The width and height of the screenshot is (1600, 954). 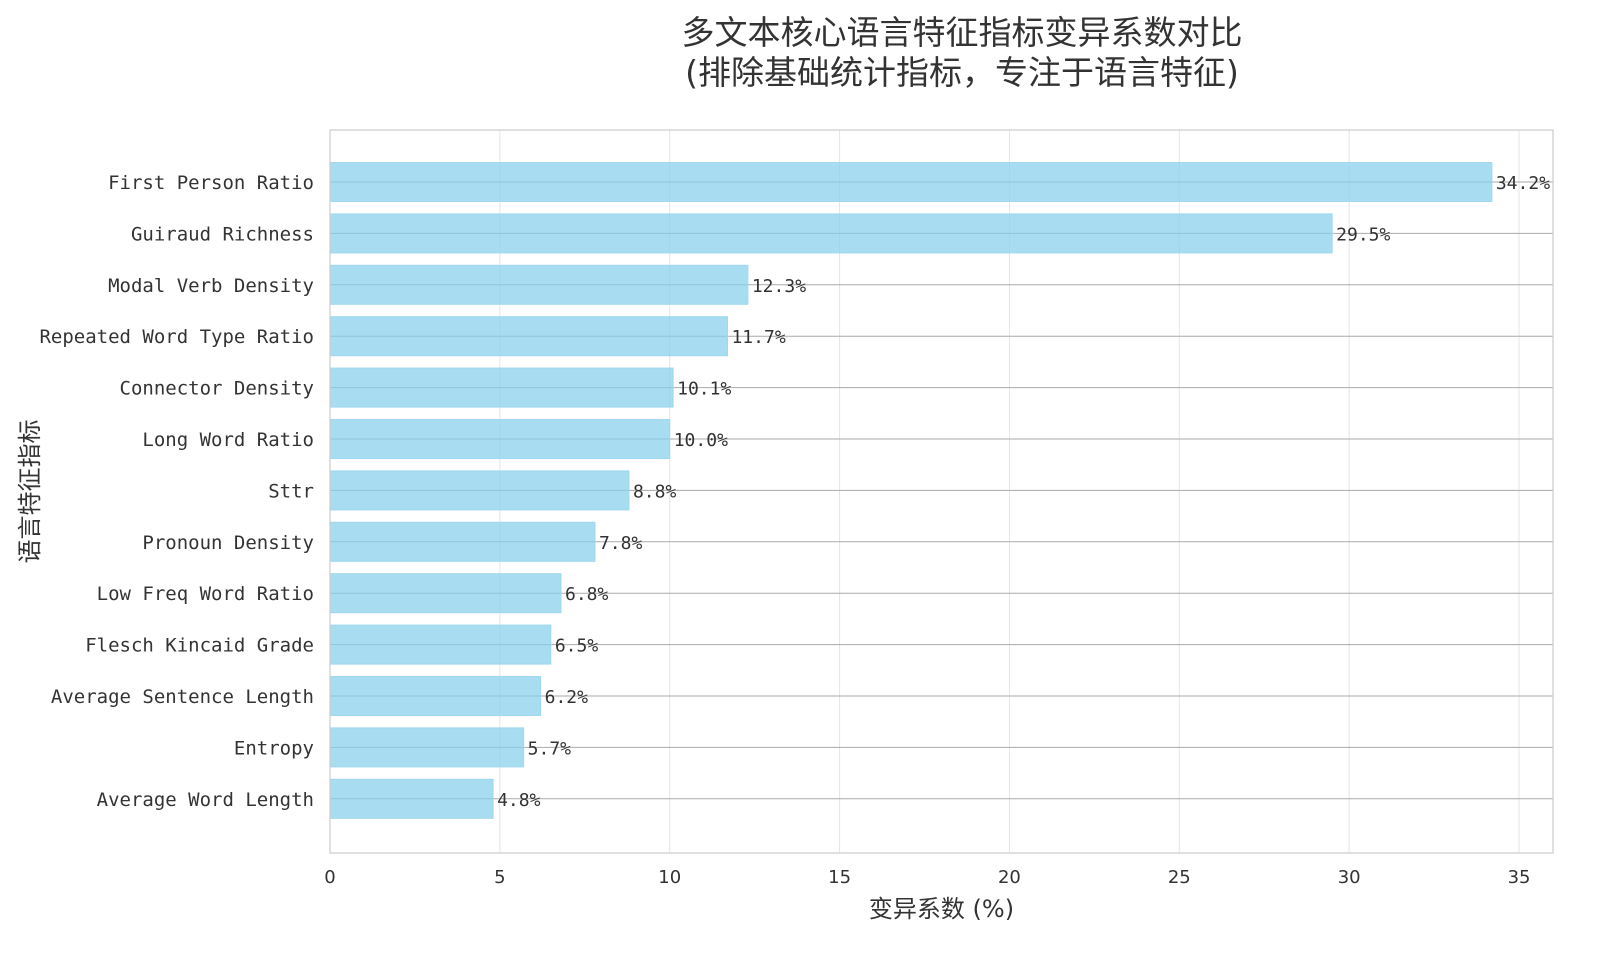 What do you see at coordinates (274, 748) in the screenshot?
I see `category-label: Entropy` at bounding box center [274, 748].